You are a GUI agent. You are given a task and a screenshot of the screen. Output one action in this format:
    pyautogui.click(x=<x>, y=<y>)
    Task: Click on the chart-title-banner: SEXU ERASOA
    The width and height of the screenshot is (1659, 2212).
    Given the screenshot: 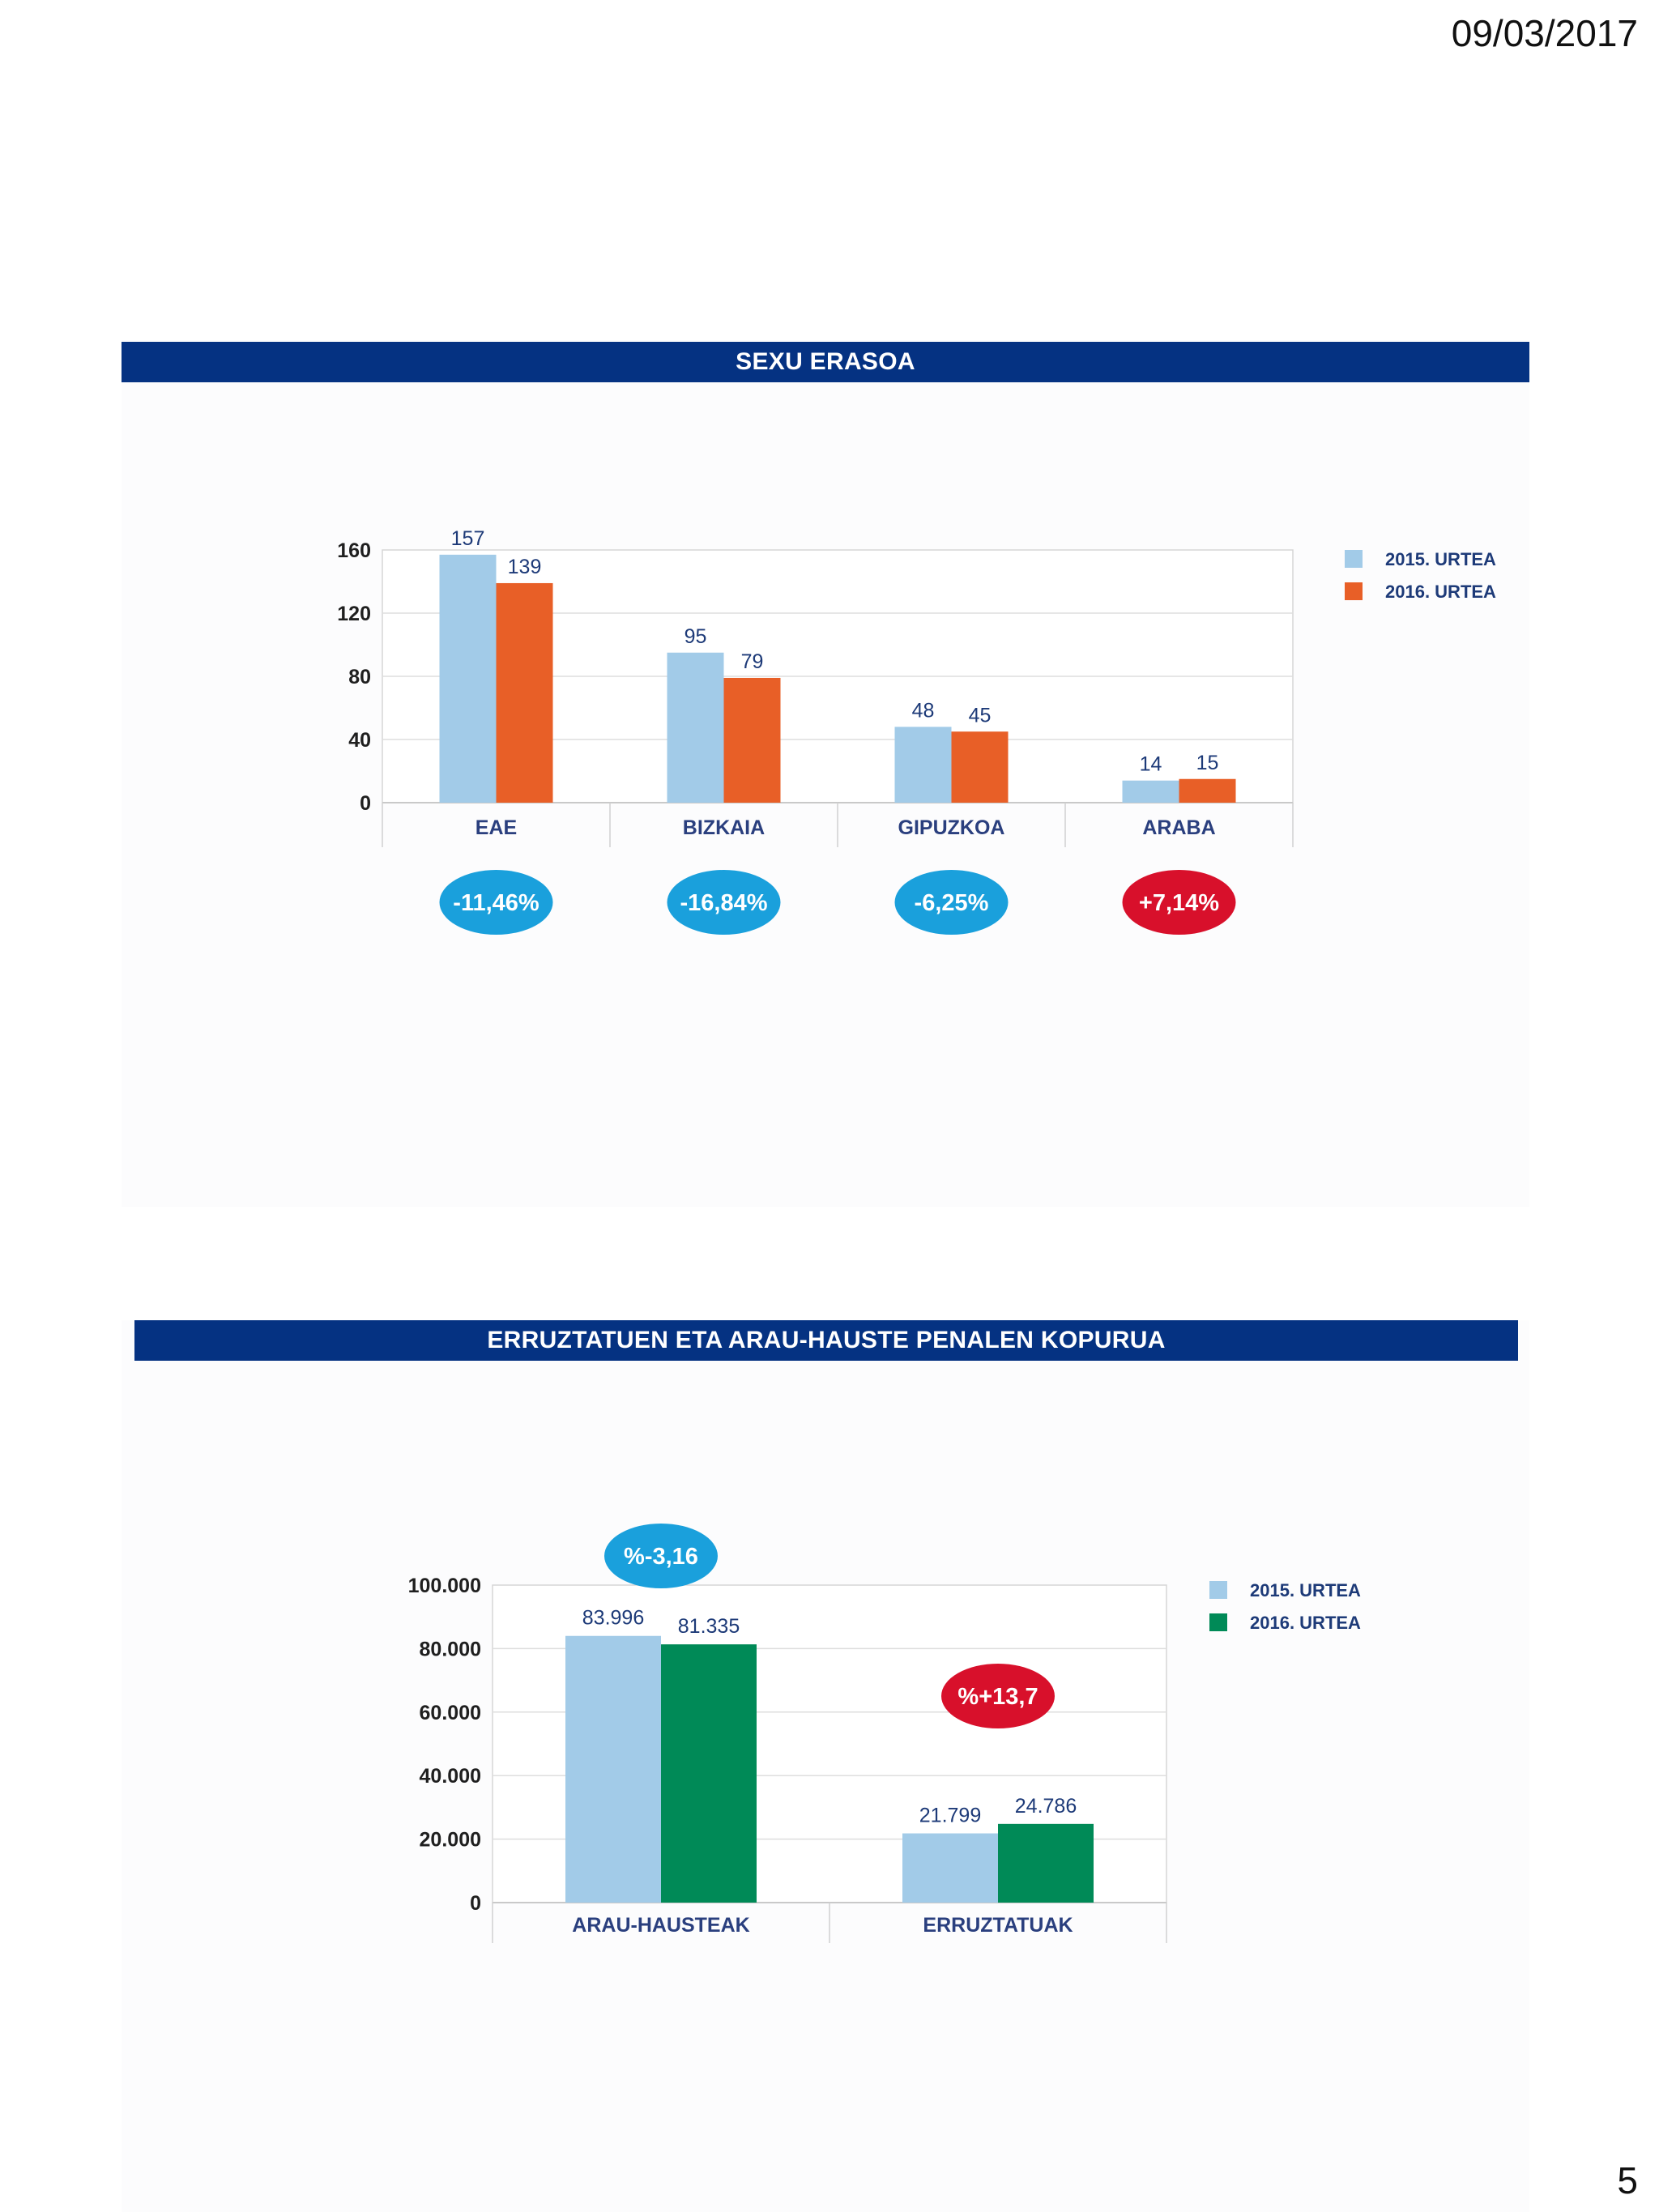 What is the action you would take?
    pyautogui.click(x=825, y=362)
    